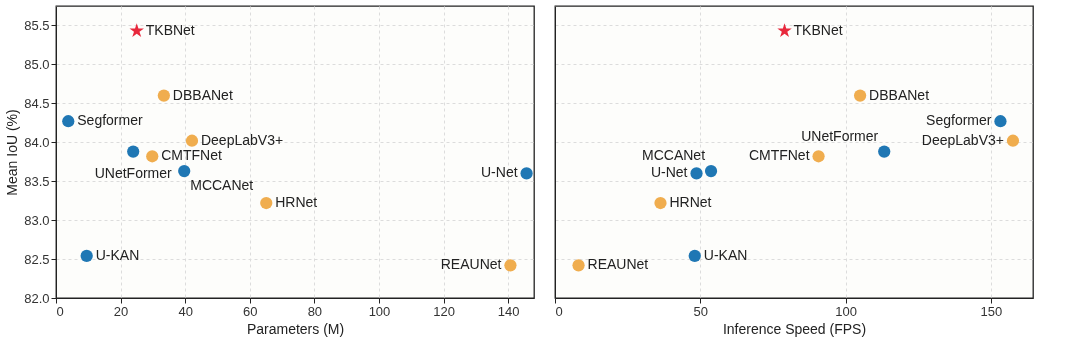 This screenshot has height=358, width=1080. Describe the element at coordinates (508, 311) in the screenshot. I see `x-tick-label: 140` at that location.